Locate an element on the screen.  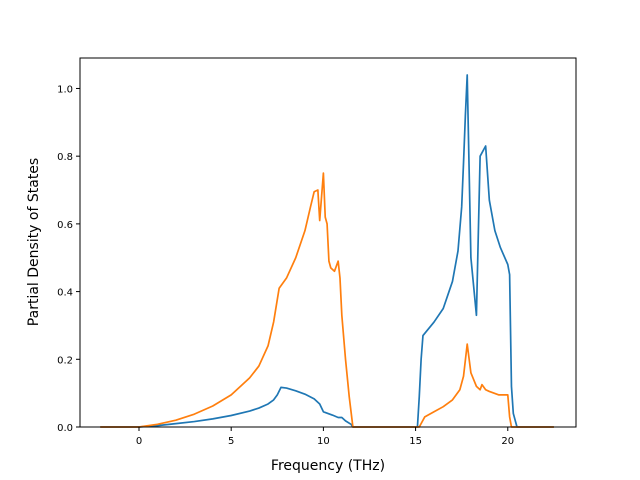
y-axis-label: Partial Density of States is located at coordinates (34, 242).